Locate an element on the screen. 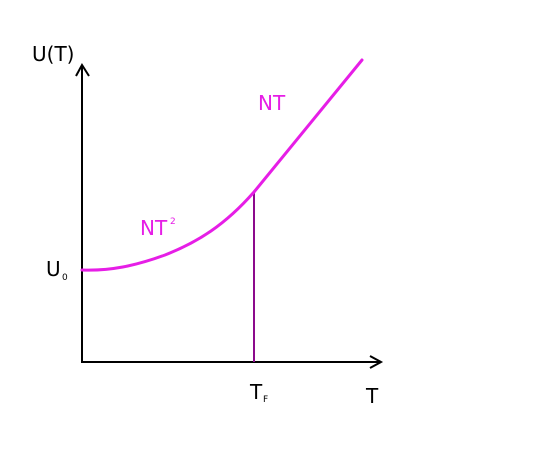 This screenshot has width=544, height=452. u0-subscript: 0 is located at coordinates (65, 278).